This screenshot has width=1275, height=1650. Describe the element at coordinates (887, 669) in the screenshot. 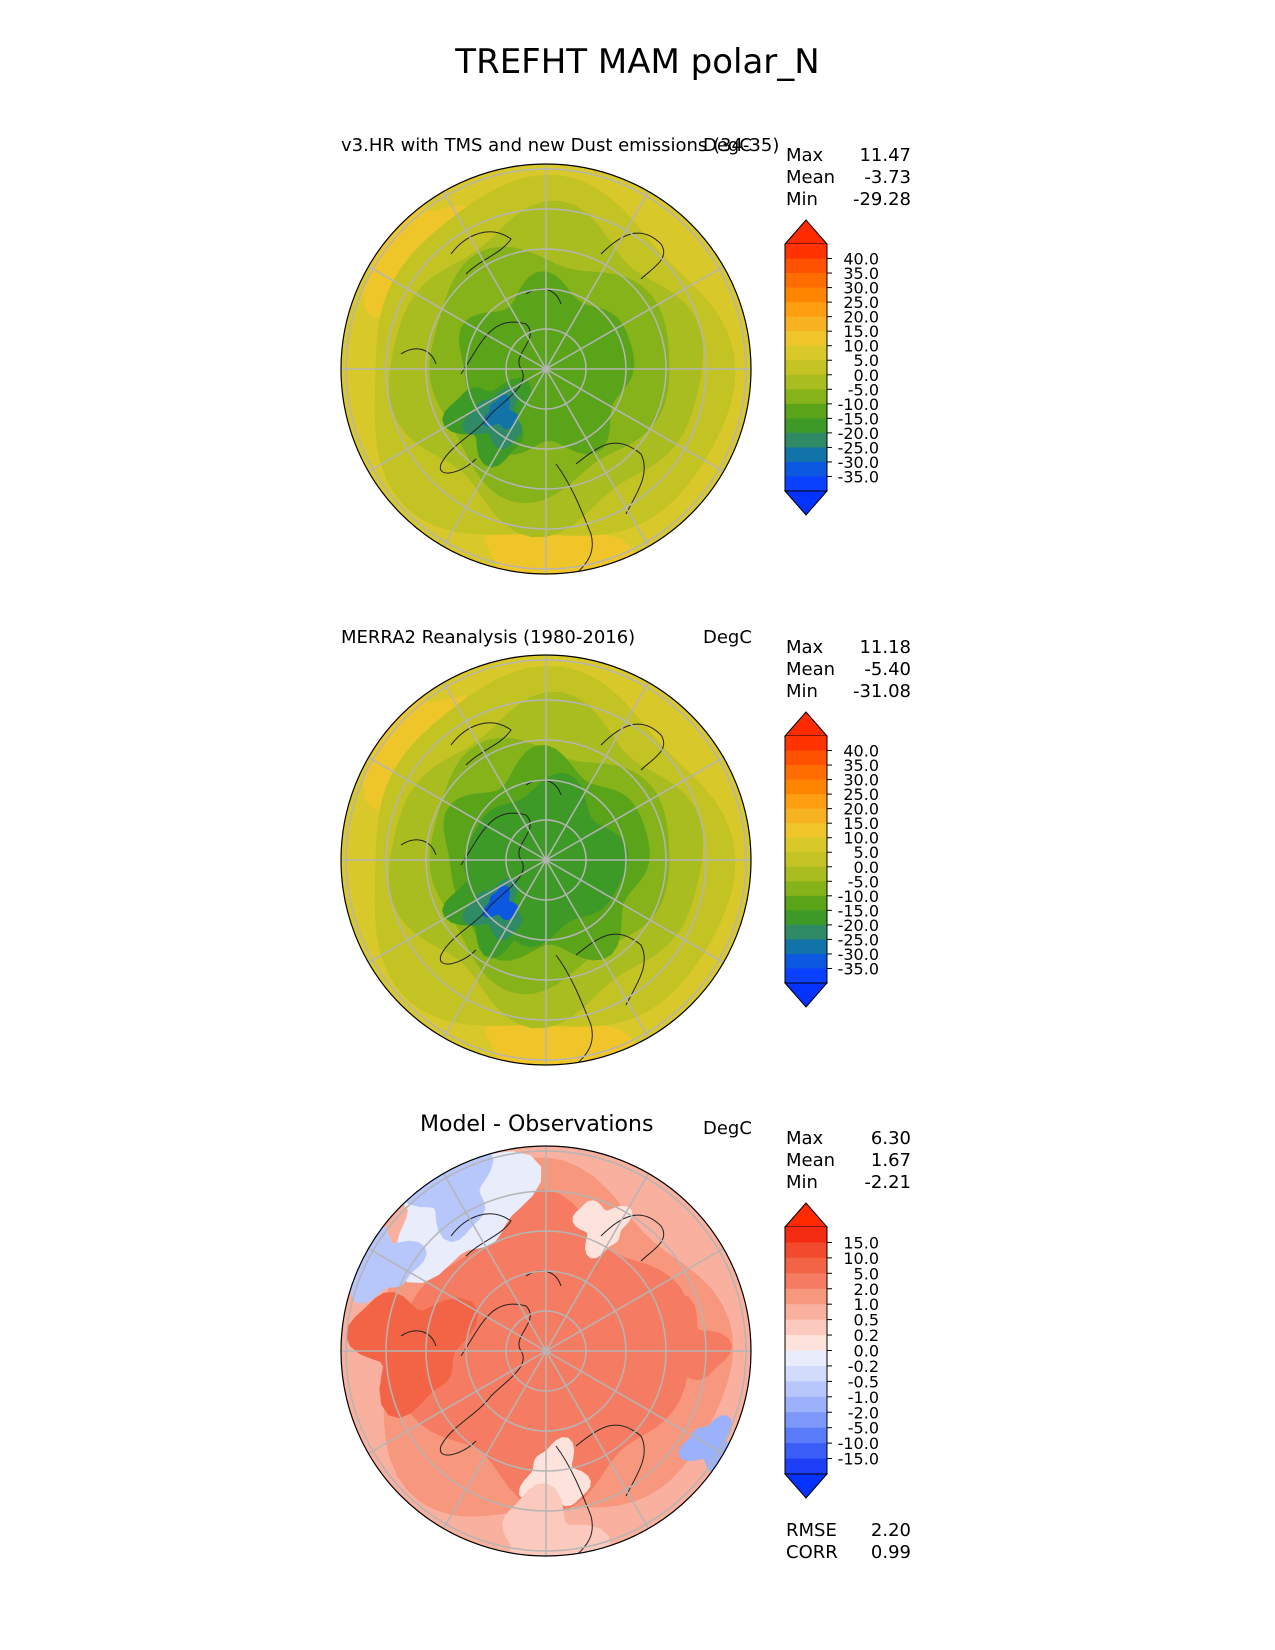

I see `stat-value: -5.40` at that location.